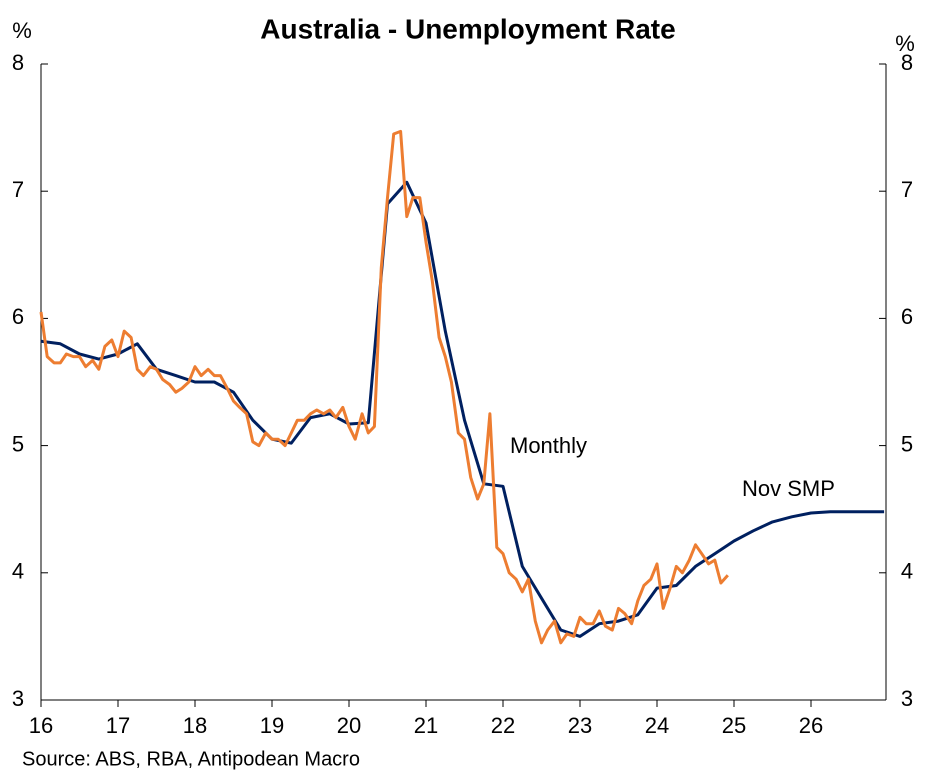  What do you see at coordinates (907, 443) in the screenshot?
I see `y2-tick-label: 5` at bounding box center [907, 443].